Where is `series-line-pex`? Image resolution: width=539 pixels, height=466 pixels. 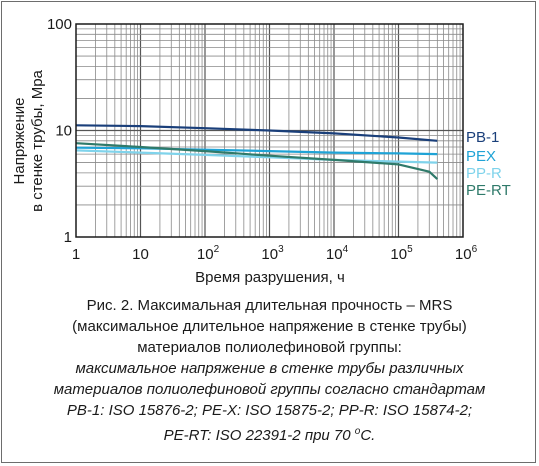 series-line-pex is located at coordinates (256, 151).